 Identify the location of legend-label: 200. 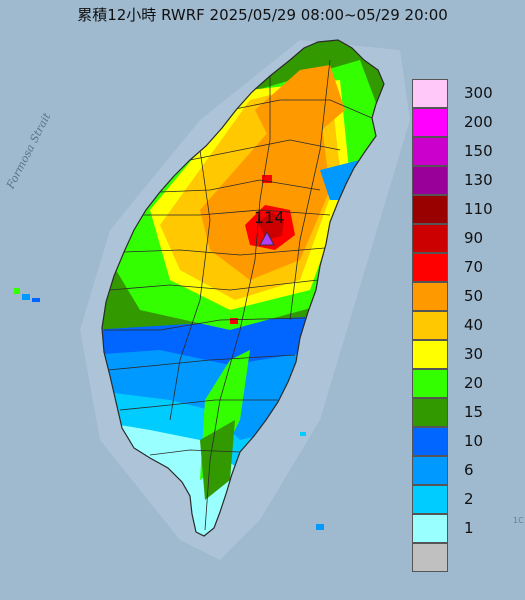
(478, 122).